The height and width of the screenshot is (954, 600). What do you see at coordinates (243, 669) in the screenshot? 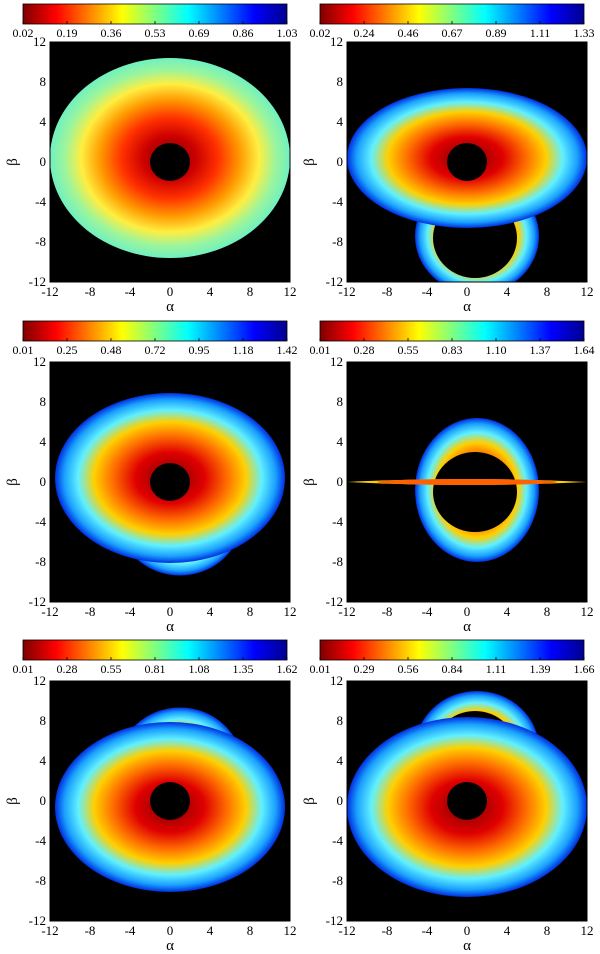
I see `colorbar-tick-label: 1.35` at bounding box center [243, 669].